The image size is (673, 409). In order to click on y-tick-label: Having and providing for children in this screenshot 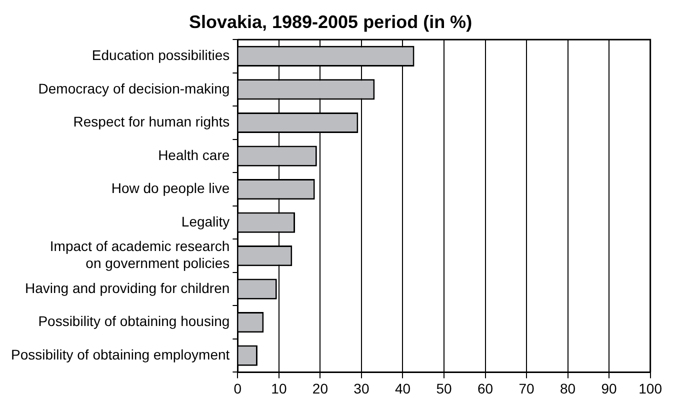, I will do `click(127, 288)`.